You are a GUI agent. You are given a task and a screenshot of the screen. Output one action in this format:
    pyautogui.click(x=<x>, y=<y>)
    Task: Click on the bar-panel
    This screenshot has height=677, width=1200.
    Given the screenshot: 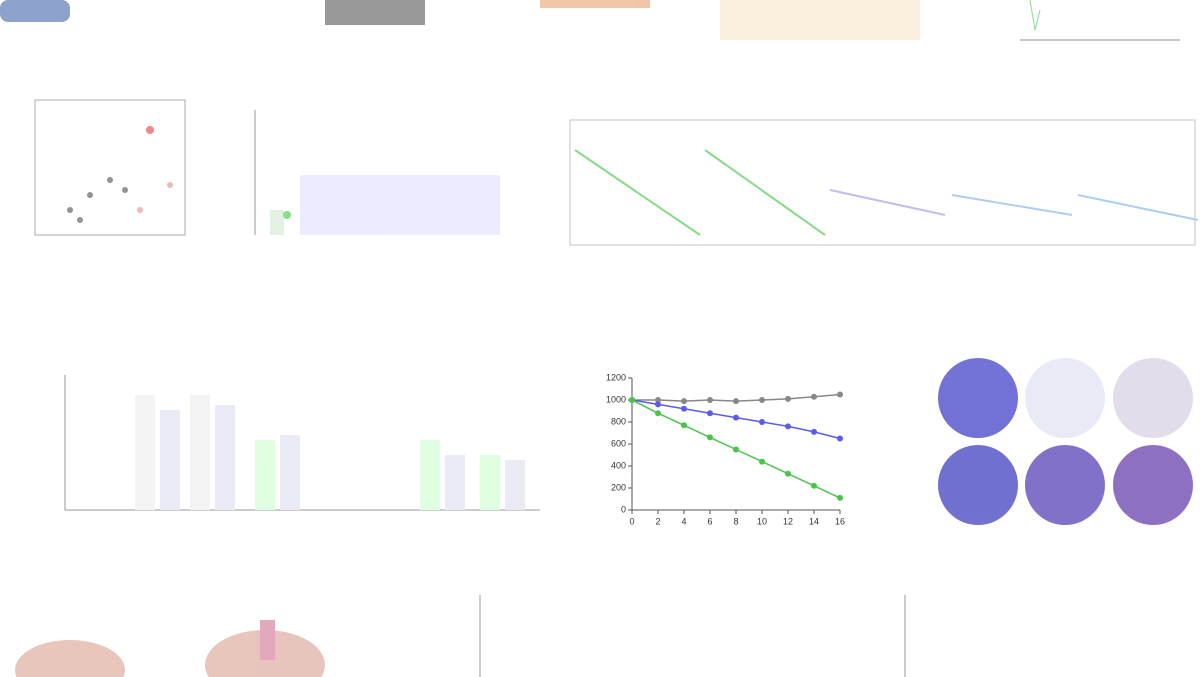 What is the action you would take?
    pyautogui.click(x=377, y=172)
    